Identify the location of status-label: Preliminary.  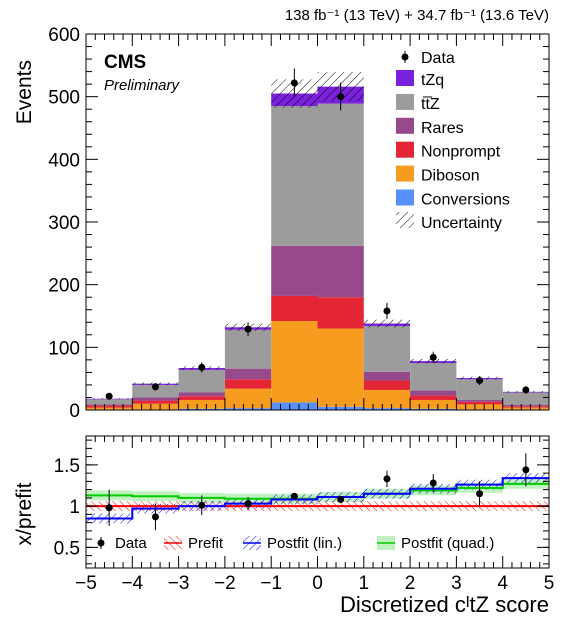
(142, 85).